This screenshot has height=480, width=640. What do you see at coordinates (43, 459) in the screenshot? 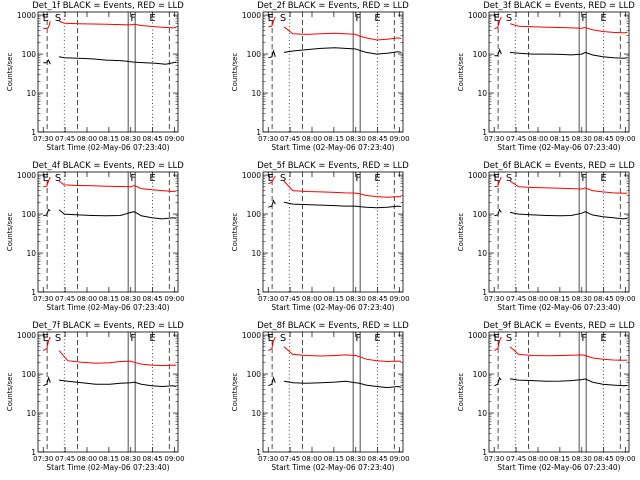
I see `x-tick-label: 07:30` at bounding box center [43, 459].